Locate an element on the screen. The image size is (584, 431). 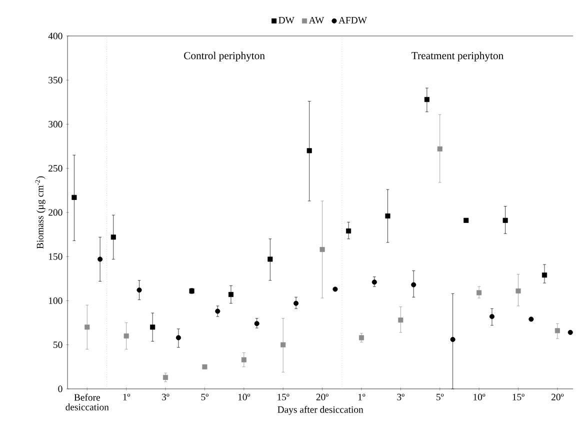
legend-label: AW is located at coordinates (316, 20).